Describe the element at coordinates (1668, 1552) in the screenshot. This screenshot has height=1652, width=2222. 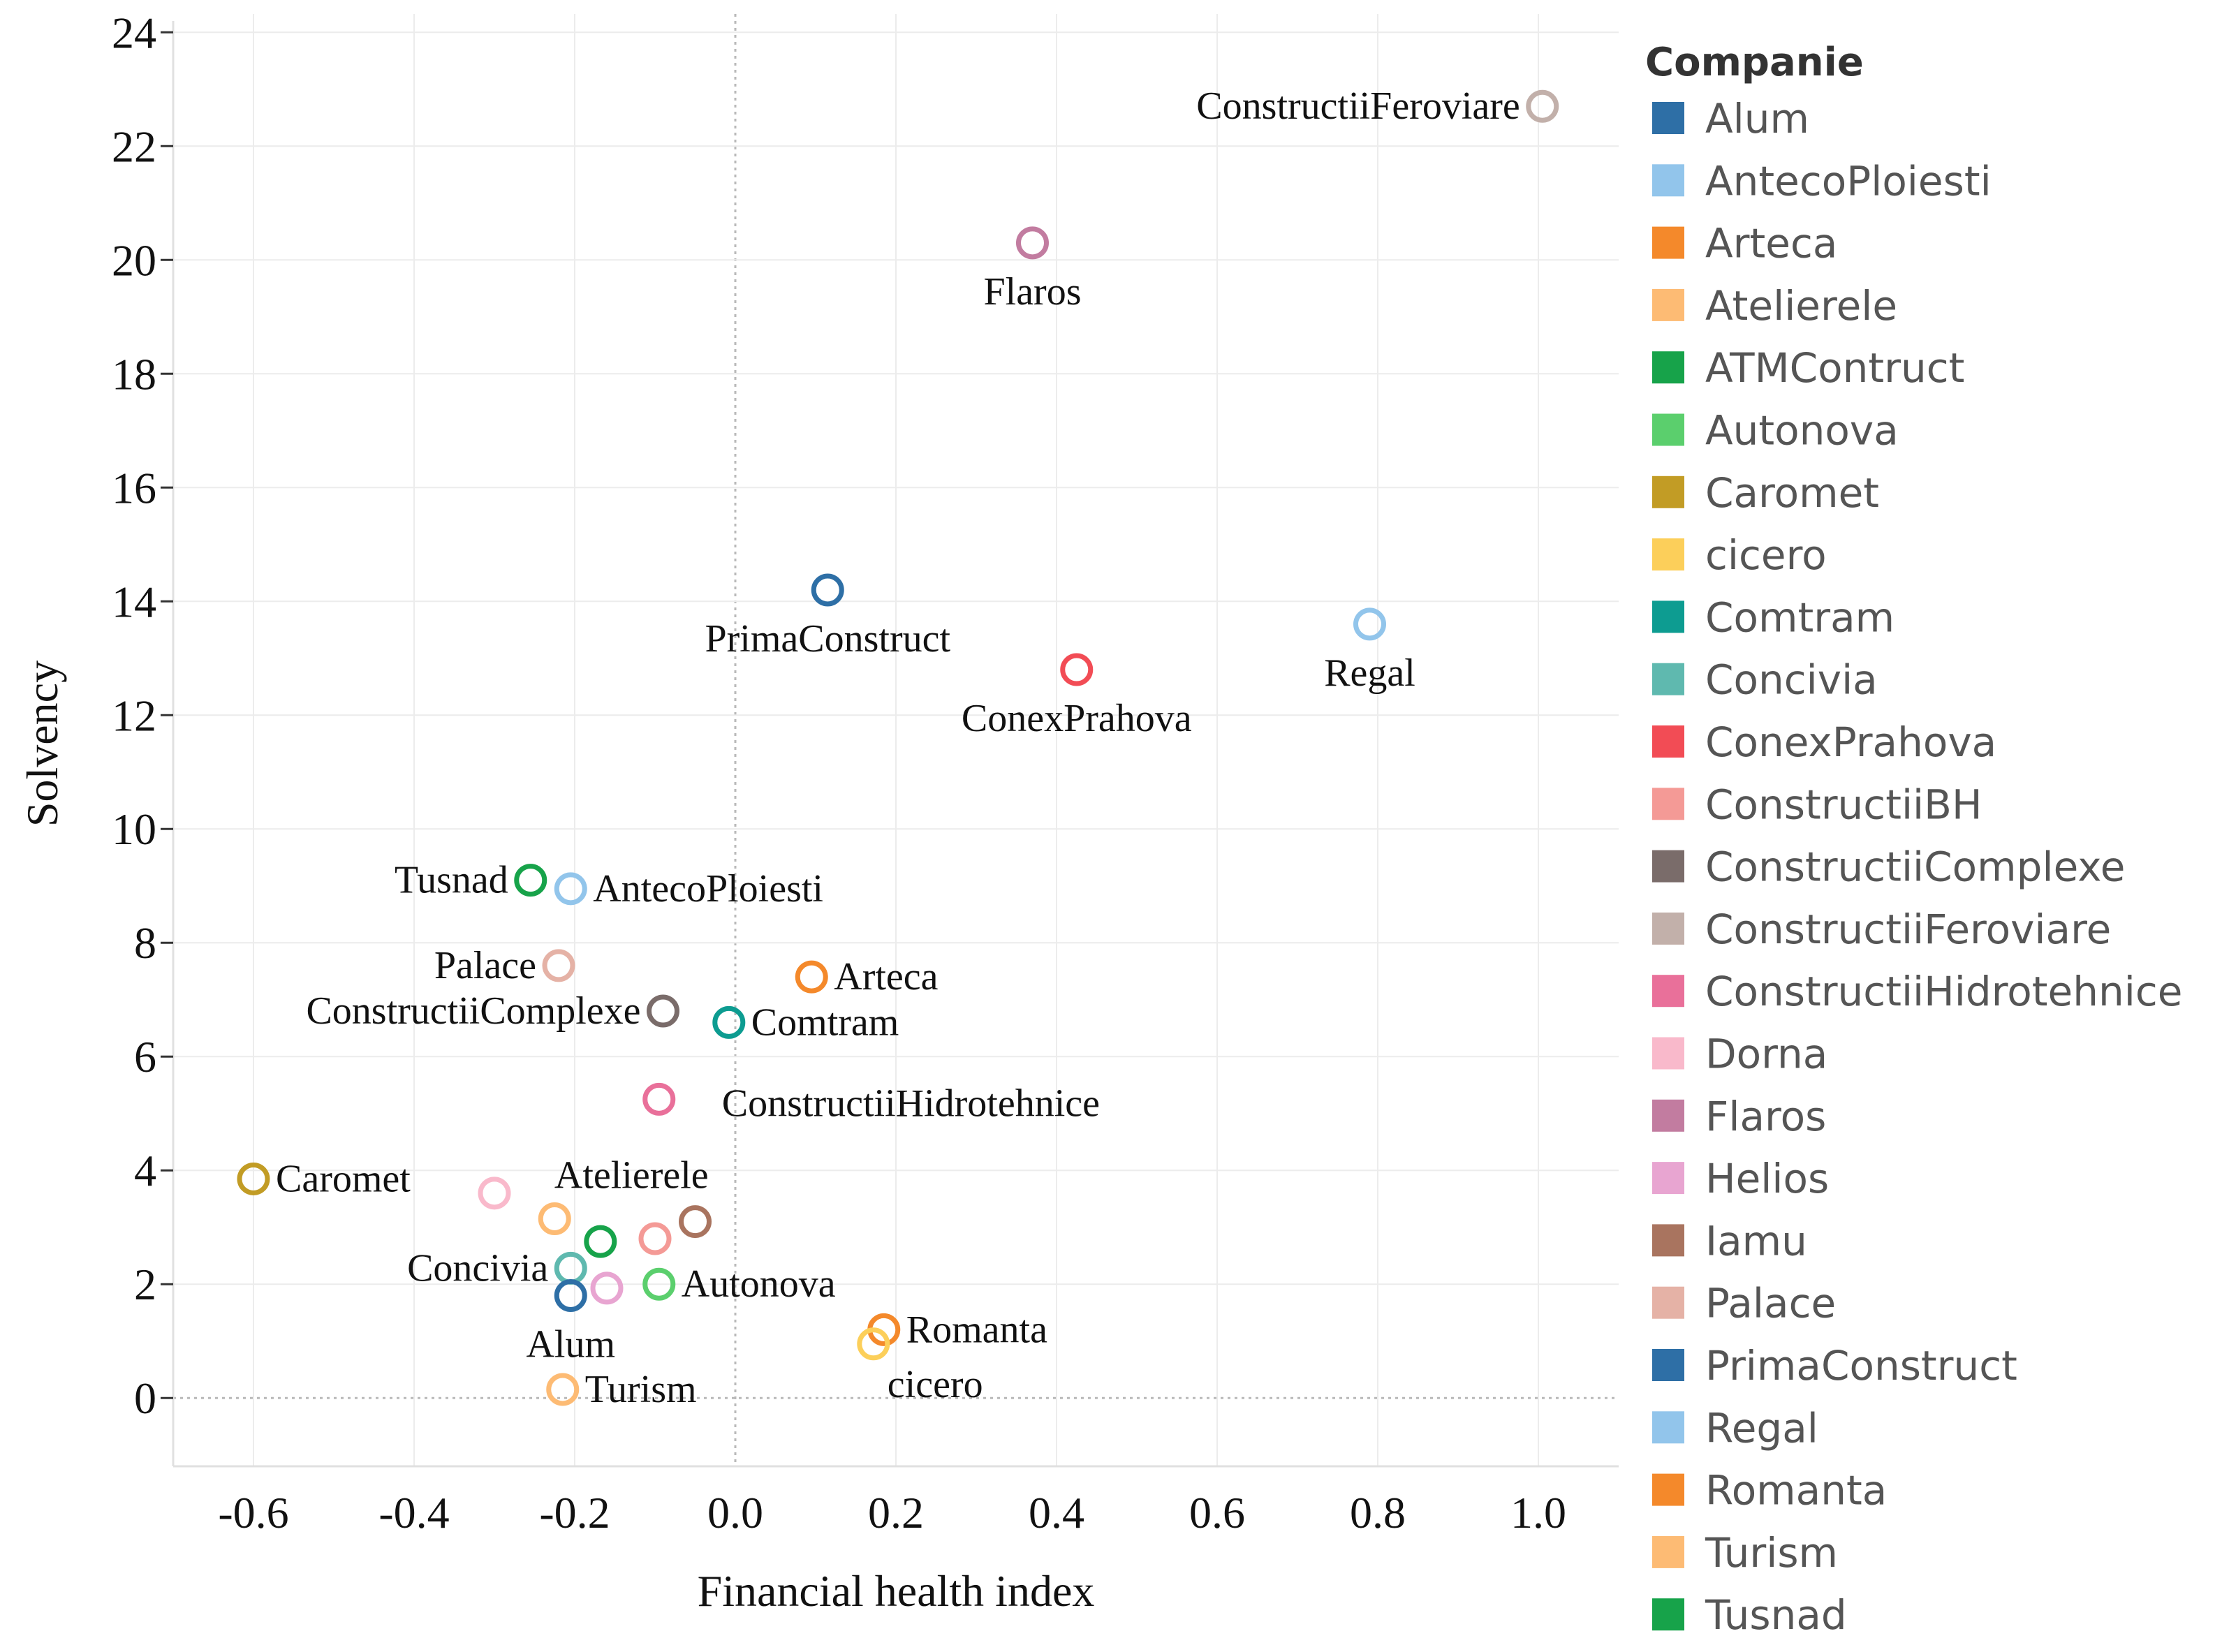
I see `legend-swatch-turism` at that location.